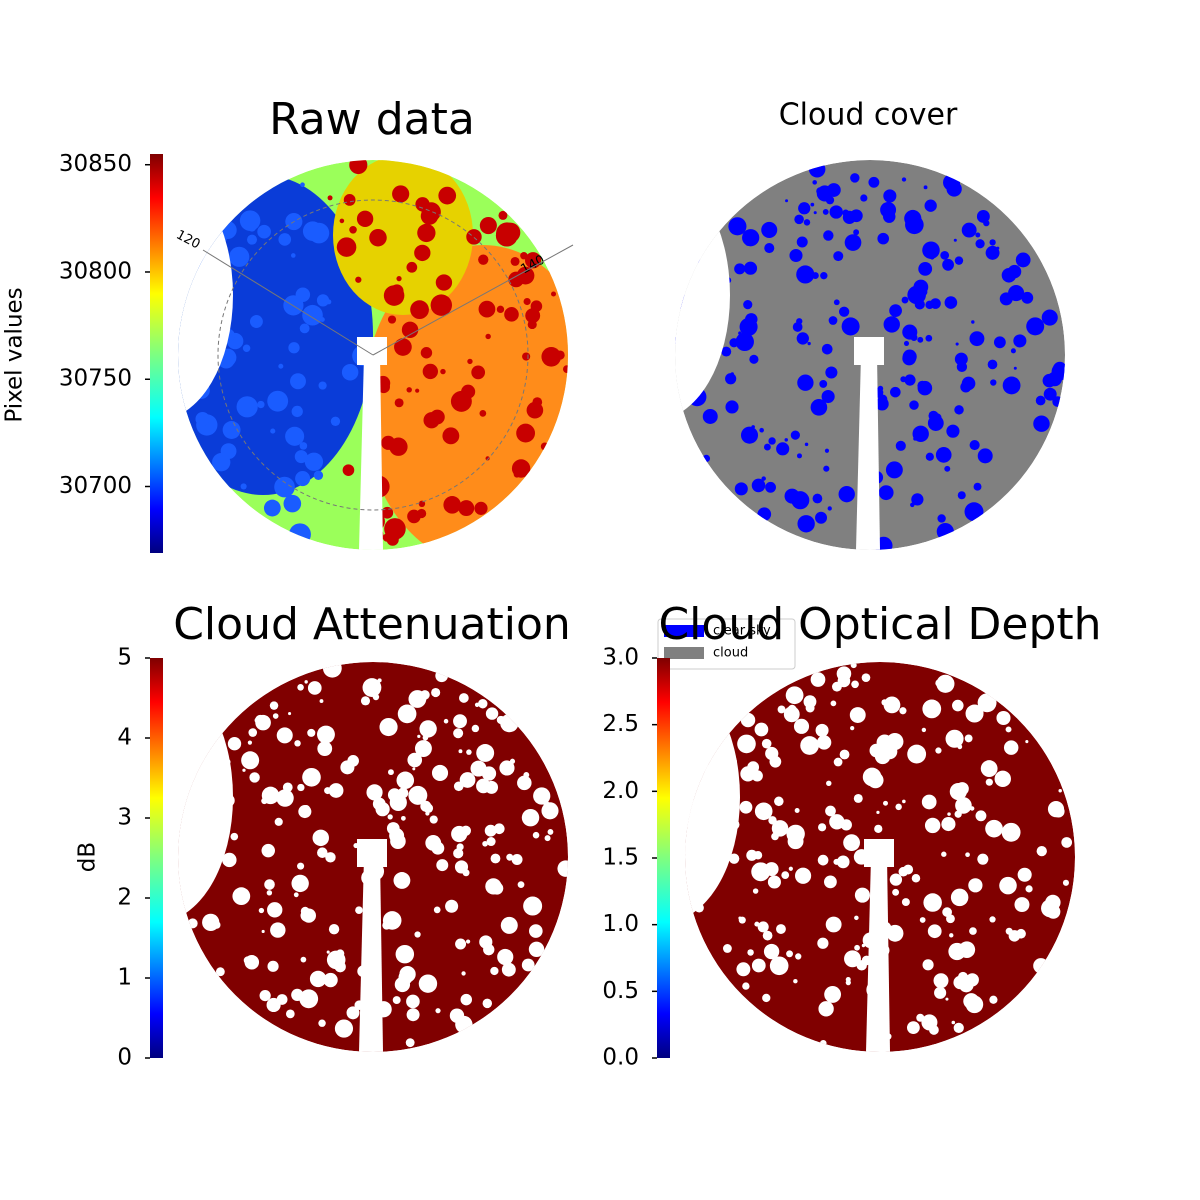  Describe the element at coordinates (95, 486) in the screenshot. I see `colorbar-tick-label: 30700` at that location.